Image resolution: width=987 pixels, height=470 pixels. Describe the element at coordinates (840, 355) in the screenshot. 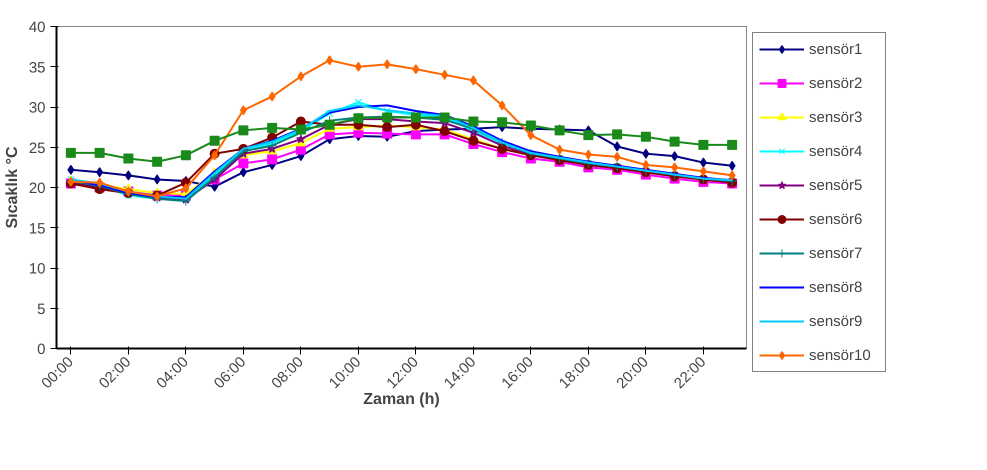

I see `legend-label: sensör10` at that location.